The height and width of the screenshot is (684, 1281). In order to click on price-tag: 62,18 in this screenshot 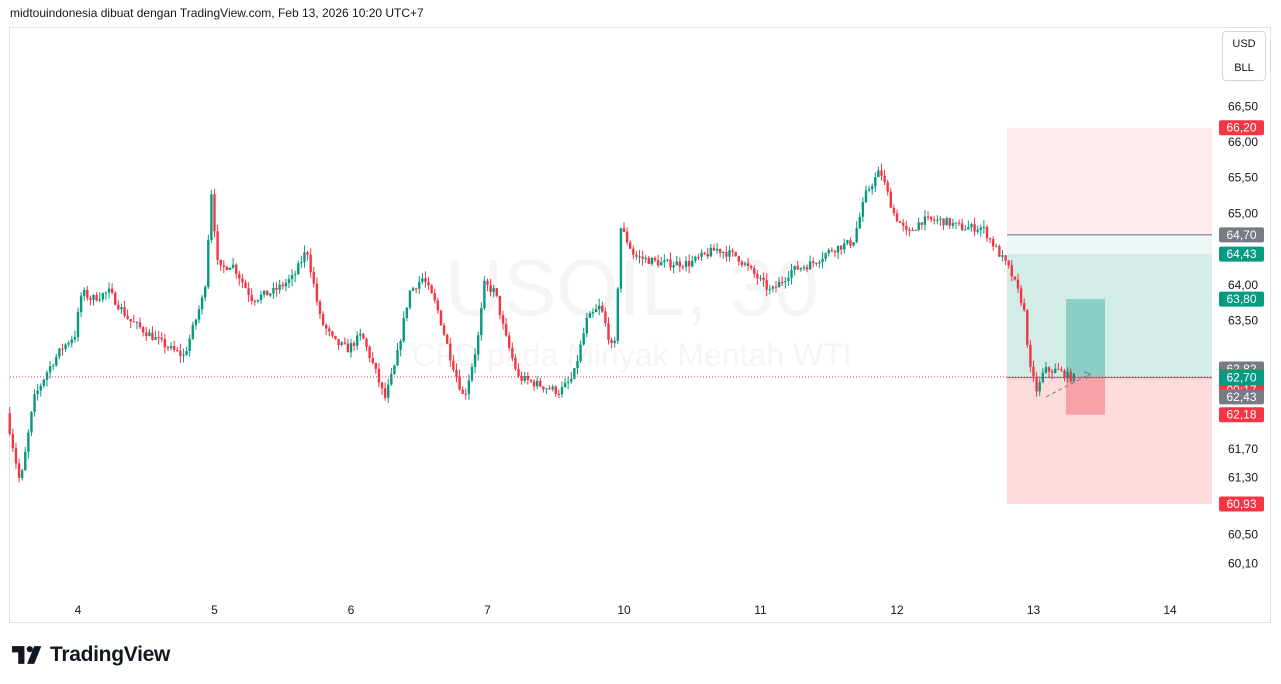, I will do `click(1241, 415)`.